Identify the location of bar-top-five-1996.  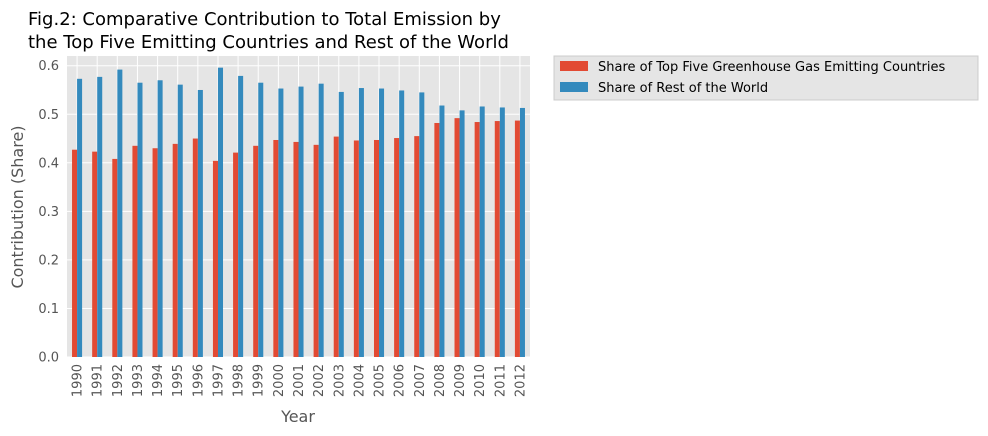
(195, 247).